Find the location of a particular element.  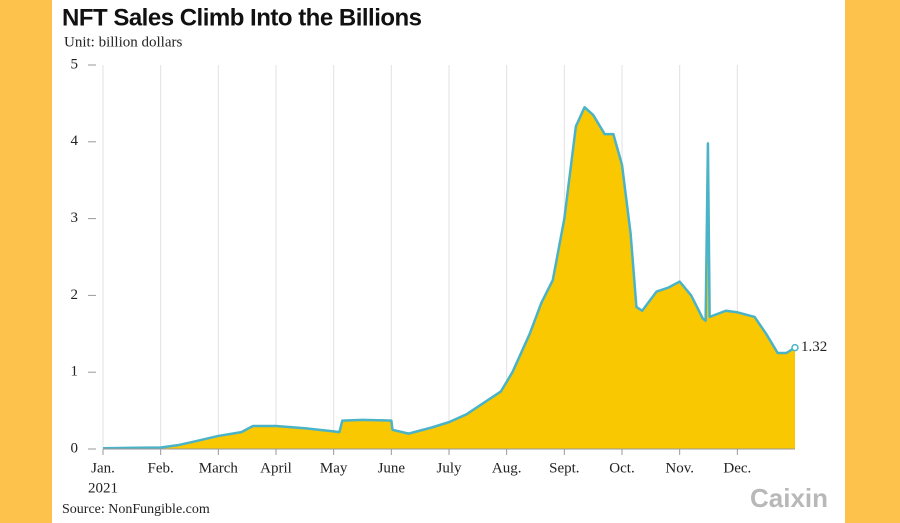

x-year-label: 2021 is located at coordinates (103, 488).